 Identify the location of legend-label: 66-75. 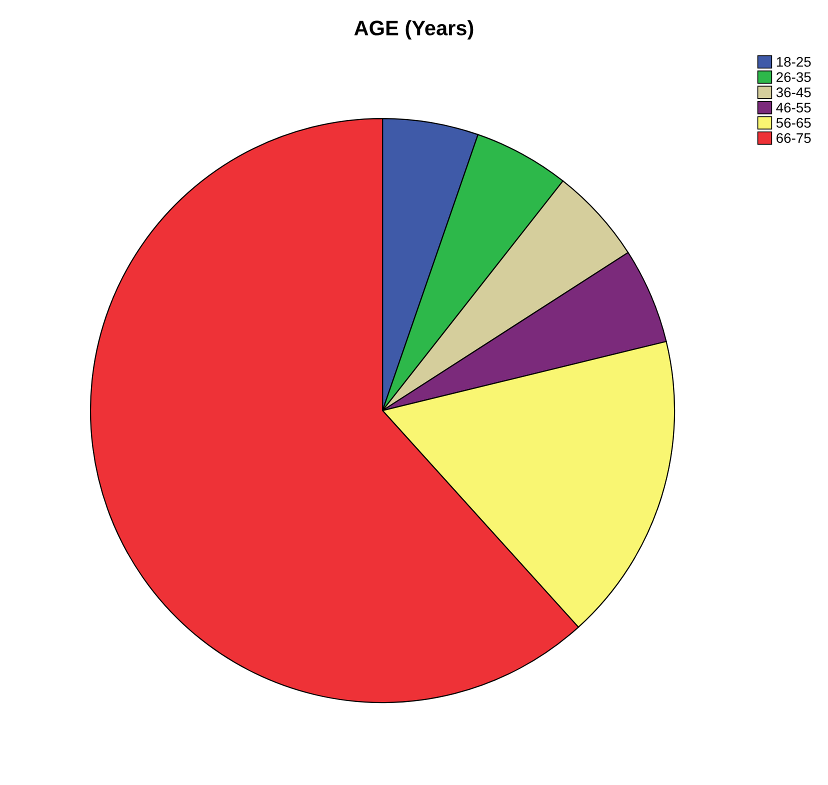
(793, 138).